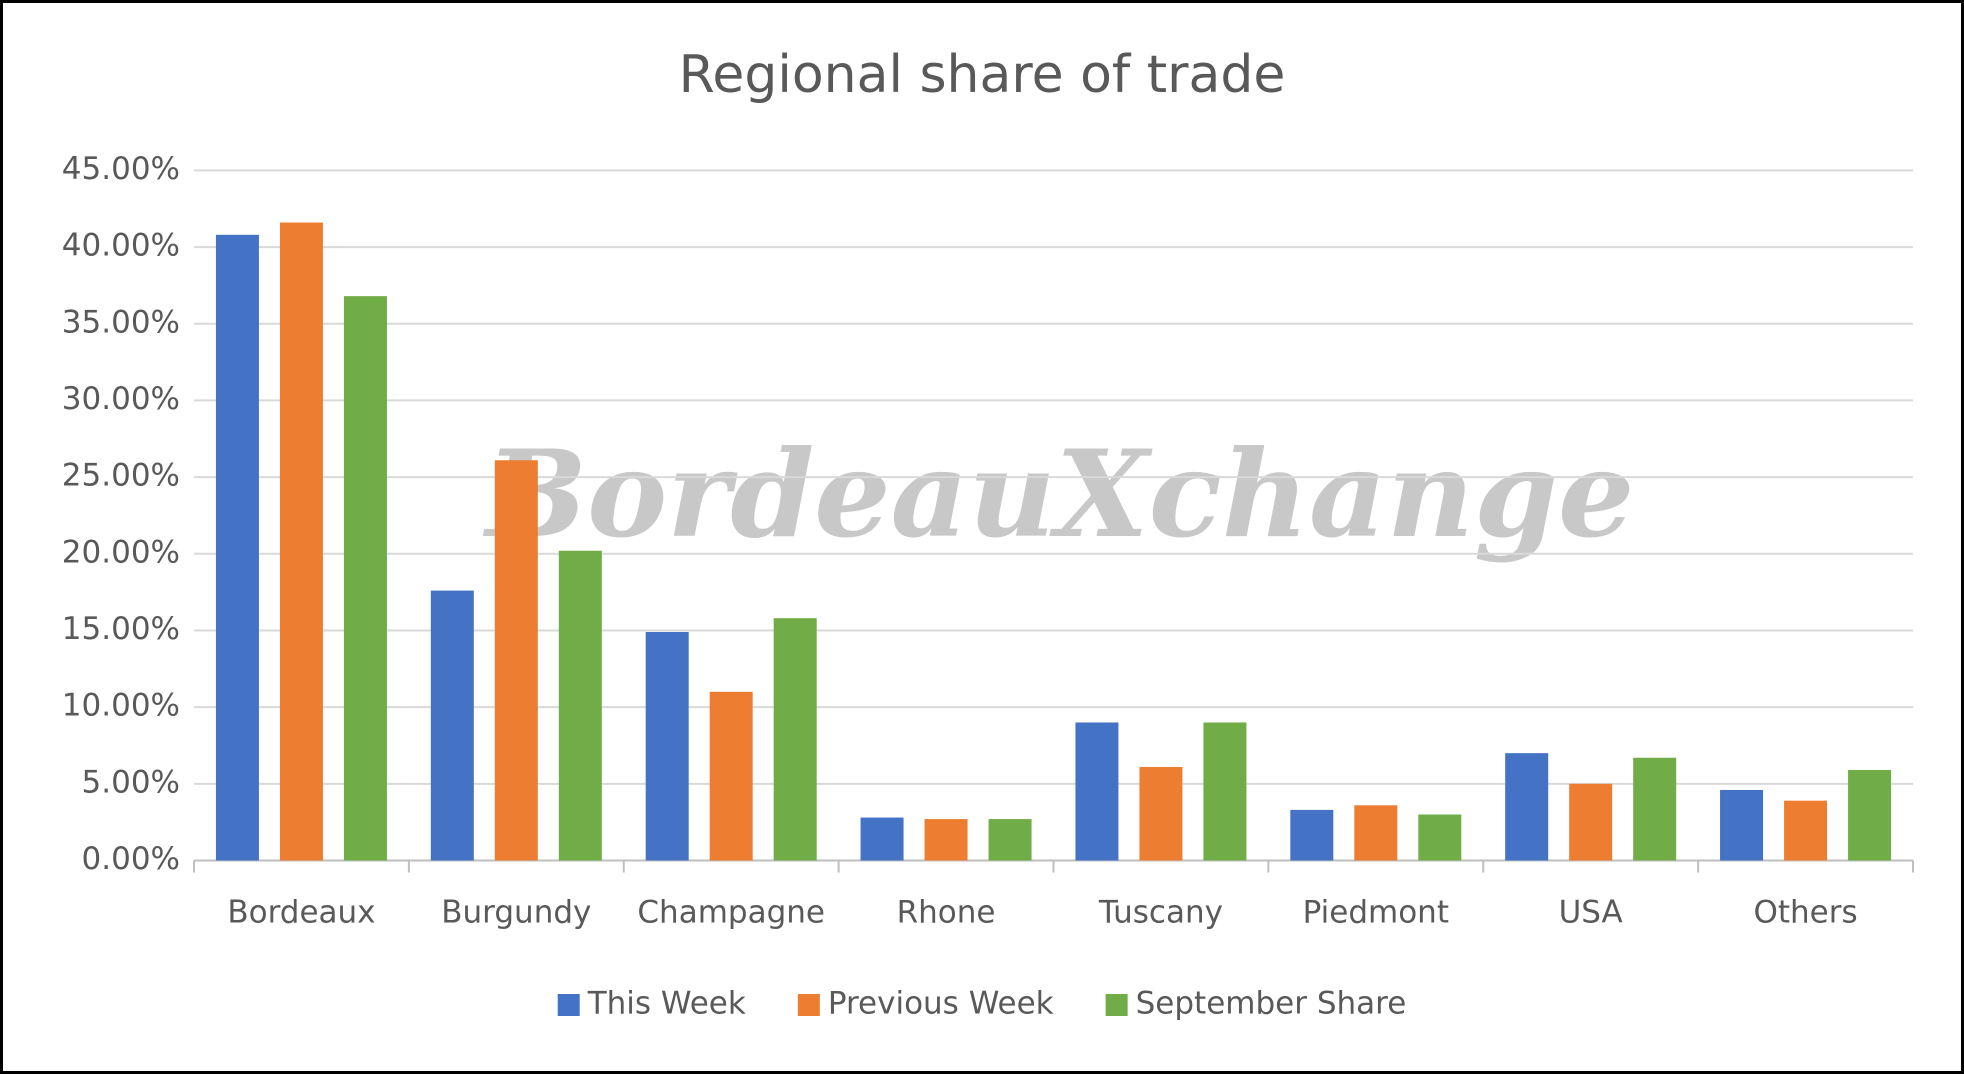 The width and height of the screenshot is (1964, 1074). What do you see at coordinates (1376, 913) in the screenshot?
I see `x-tick-label: Piedmont` at bounding box center [1376, 913].